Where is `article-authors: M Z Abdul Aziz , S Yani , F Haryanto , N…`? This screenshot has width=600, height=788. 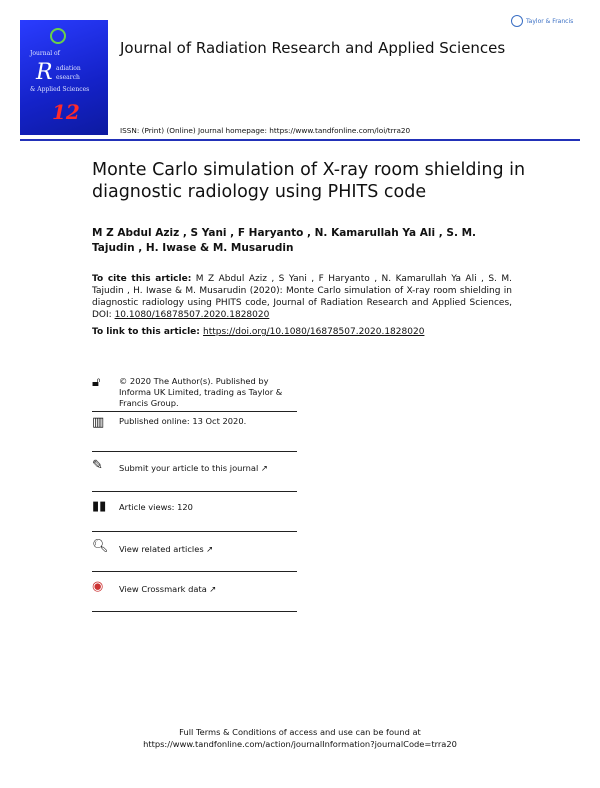
article-authors: M Z Abdul Aziz , S Yani , F Haryanto , N… is located at coordinates (284, 240).